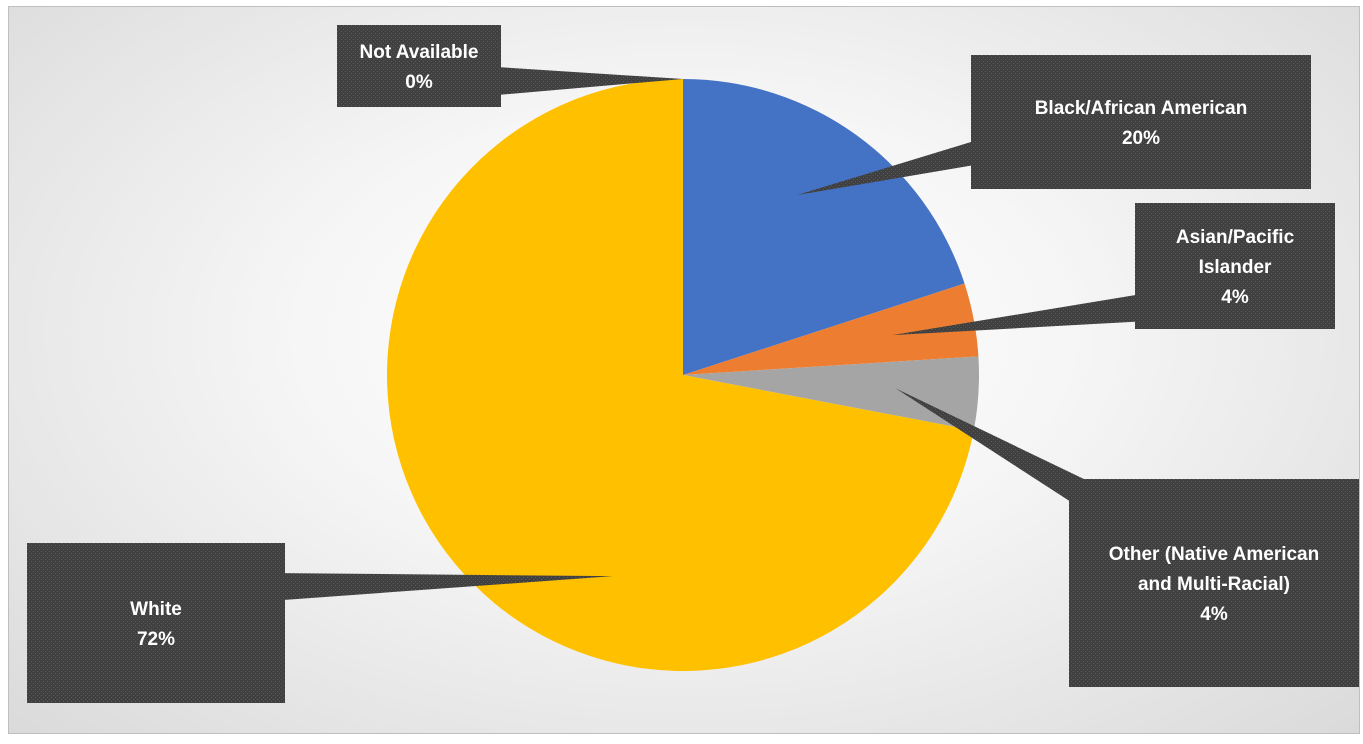  What do you see at coordinates (419, 52) in the screenshot?
I see `data-label-category: Not Available` at bounding box center [419, 52].